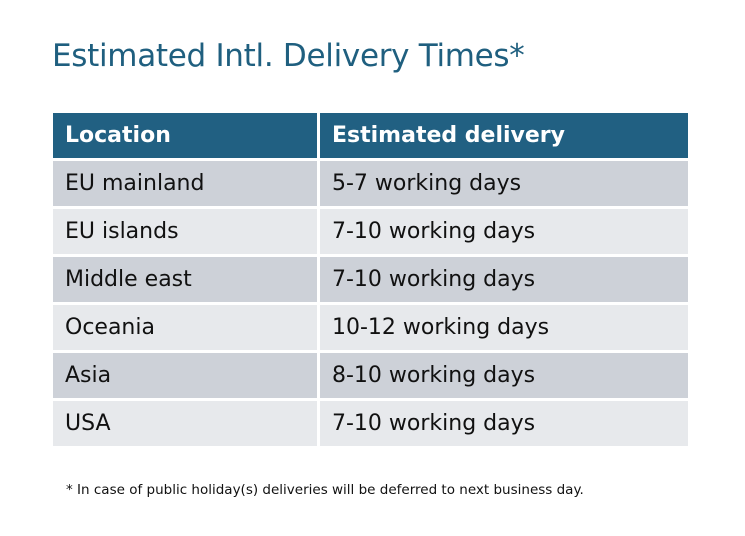  What do you see at coordinates (504, 375) in the screenshot?
I see `delivery-cell: 8-10 working days` at bounding box center [504, 375].